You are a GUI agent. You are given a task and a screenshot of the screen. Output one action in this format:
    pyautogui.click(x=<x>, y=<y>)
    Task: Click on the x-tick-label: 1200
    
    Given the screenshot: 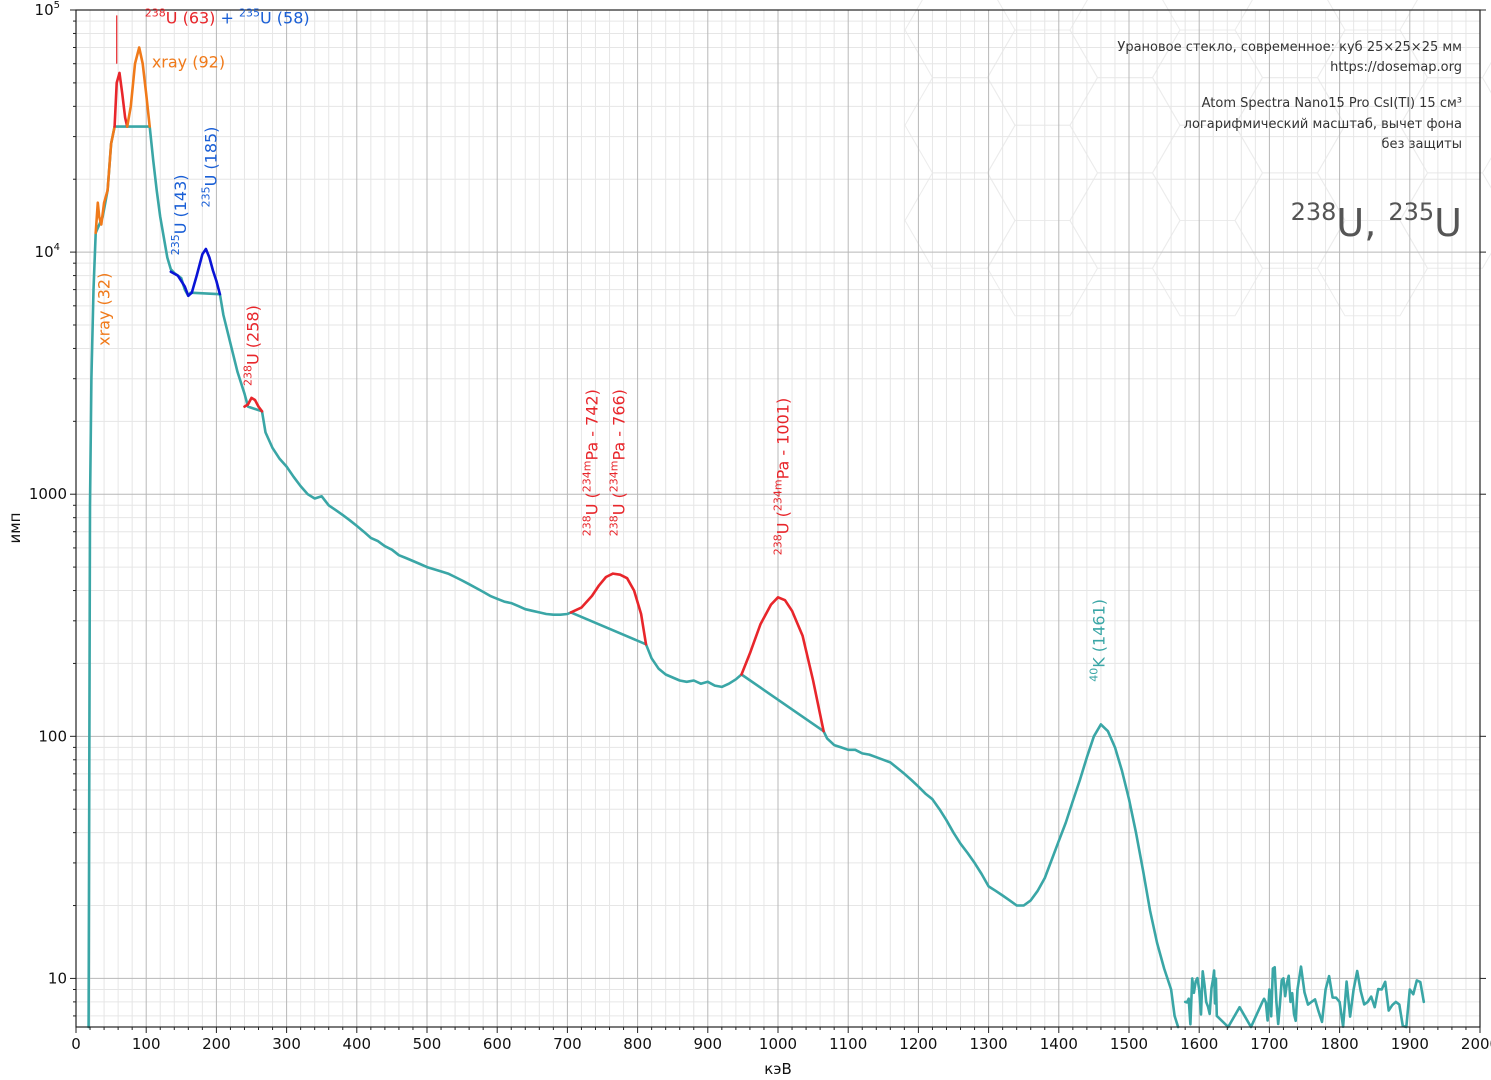 What is the action you would take?
    pyautogui.click(x=918, y=1044)
    